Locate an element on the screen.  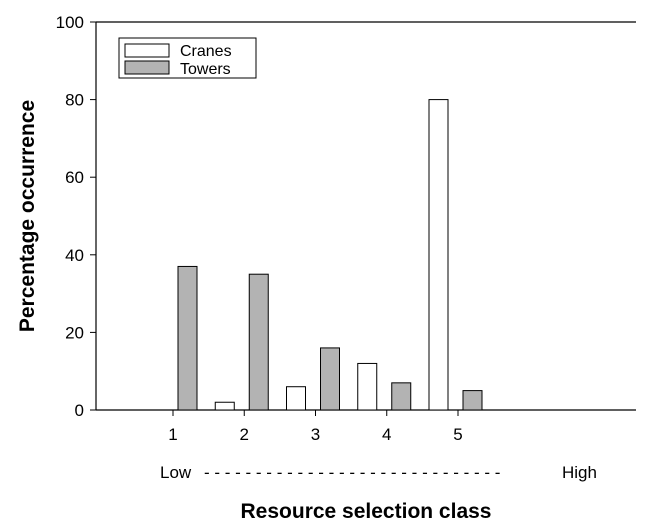
legend-swatch-towers is located at coordinates (147, 67).